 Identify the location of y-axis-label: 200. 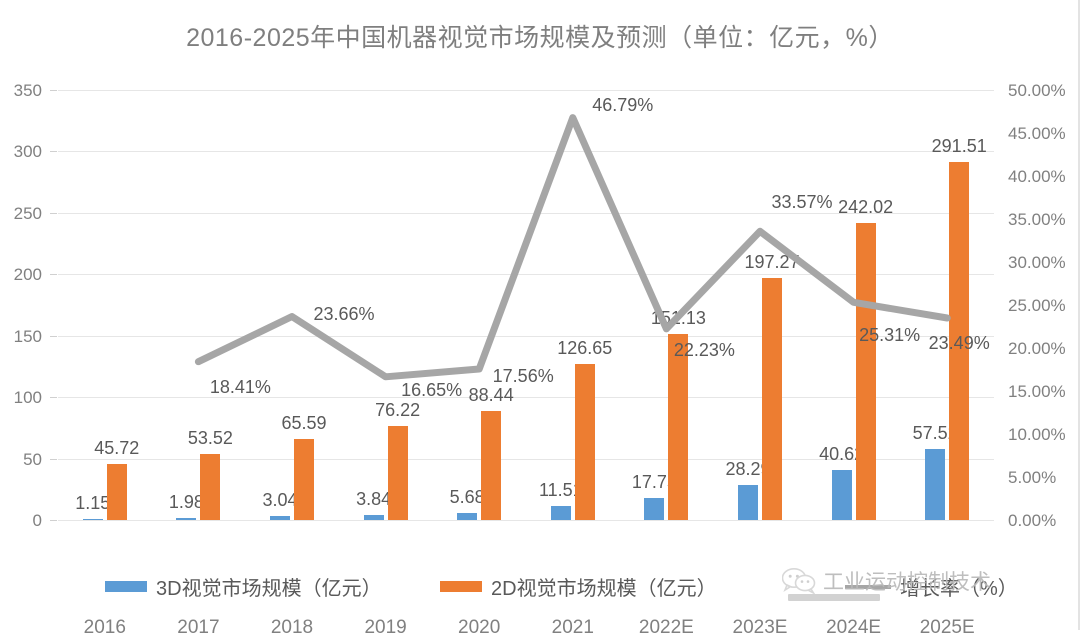
(27, 275).